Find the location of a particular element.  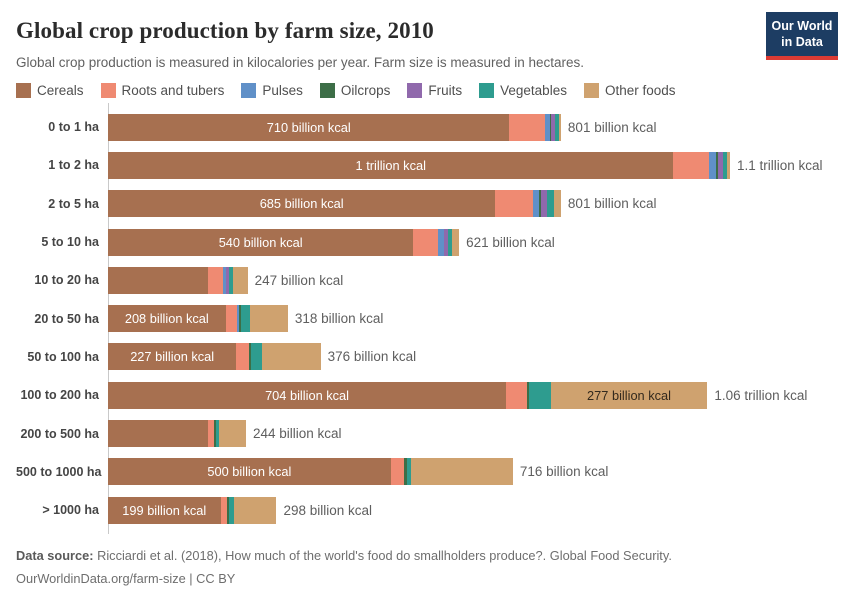

bar-segment-cereals: 1 trillion kcal is located at coordinates (391, 165).